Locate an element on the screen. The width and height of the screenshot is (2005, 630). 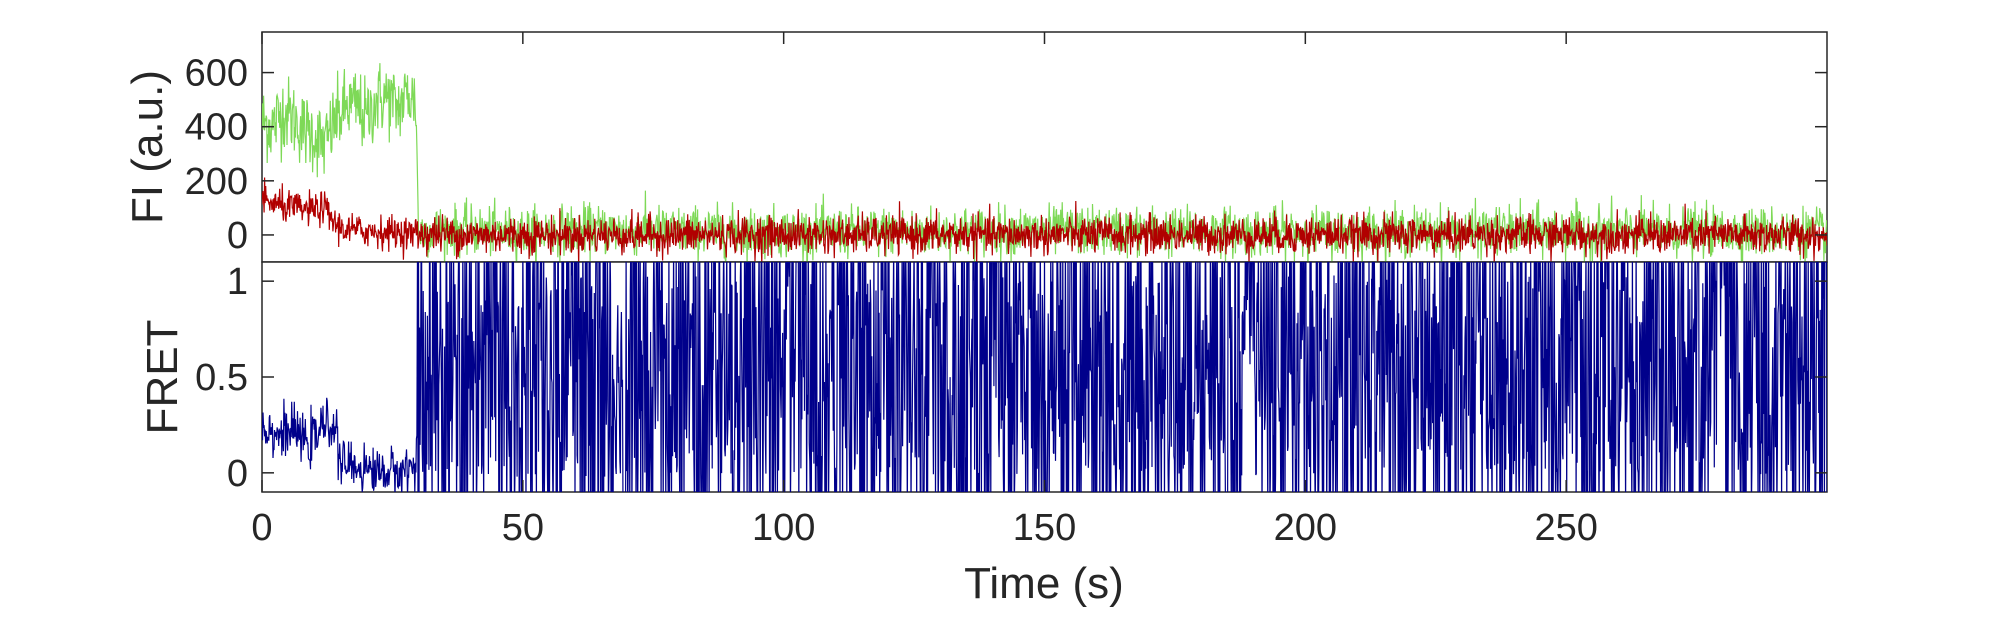
fret-ytick-label: 1 is located at coordinates (237, 282).